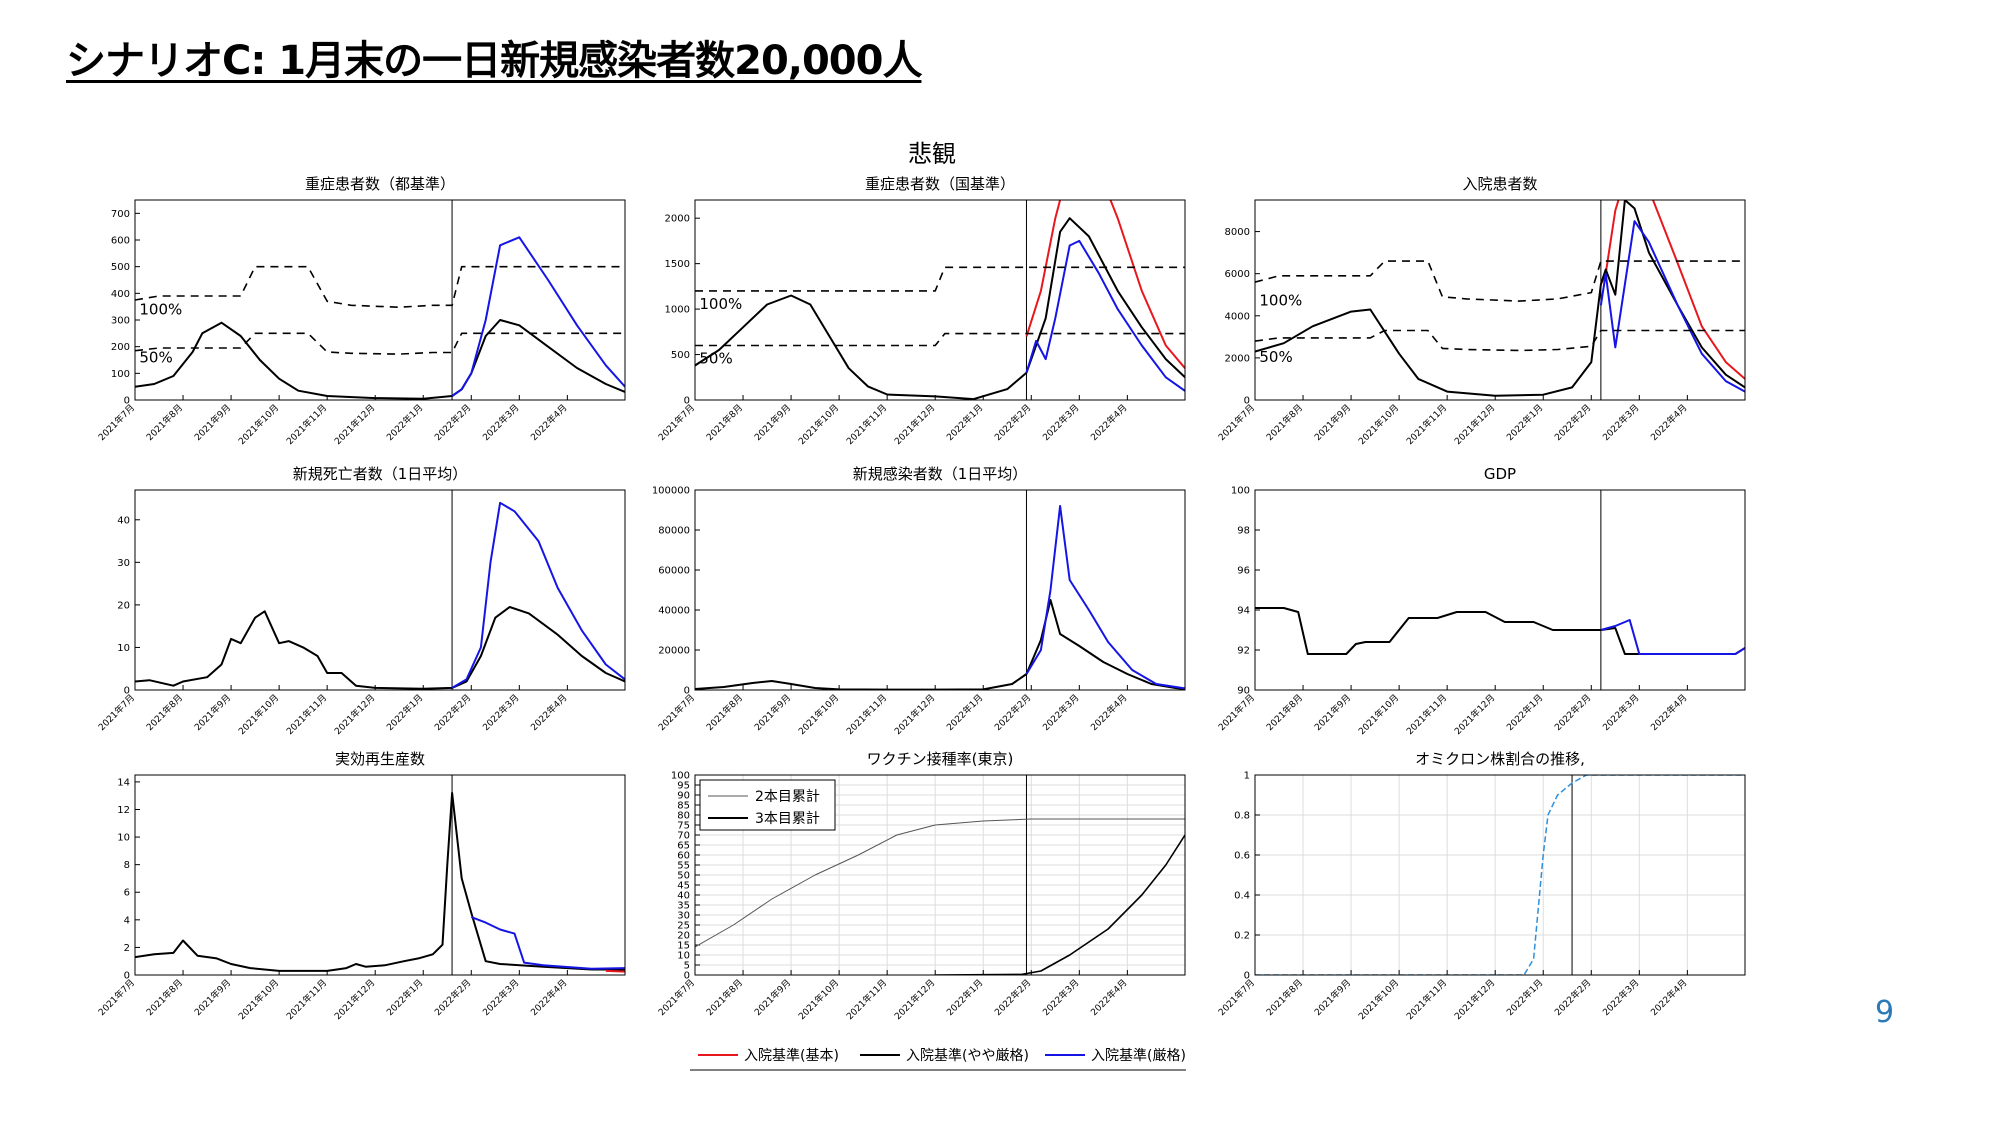 This screenshot has height=1125, width=2000. I want to click on y-tick-label: 10, so click(123, 648).